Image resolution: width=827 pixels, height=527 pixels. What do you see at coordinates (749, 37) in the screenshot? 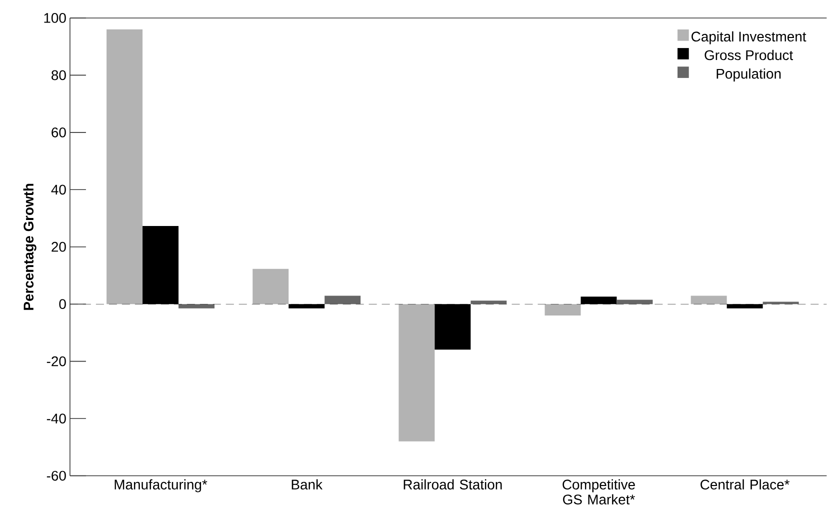
I see `legend-label: Capital Investment` at bounding box center [749, 37].